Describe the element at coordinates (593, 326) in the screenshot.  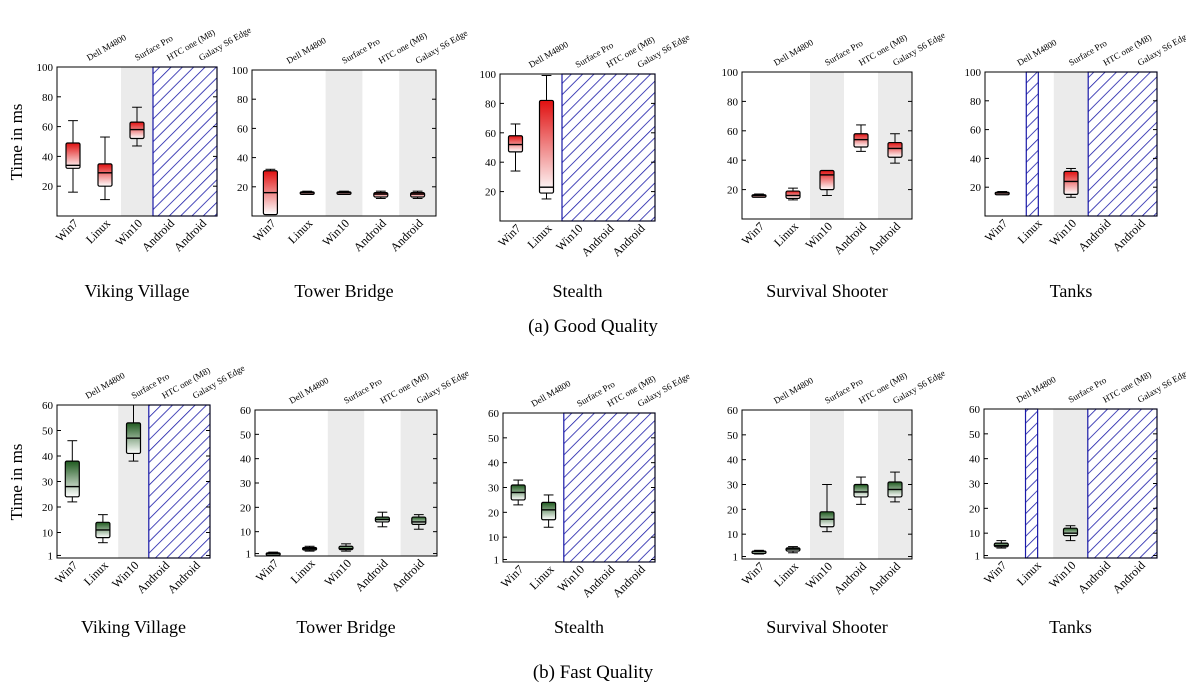
I see `caption-good-quality: (a) Good Quality` at that location.